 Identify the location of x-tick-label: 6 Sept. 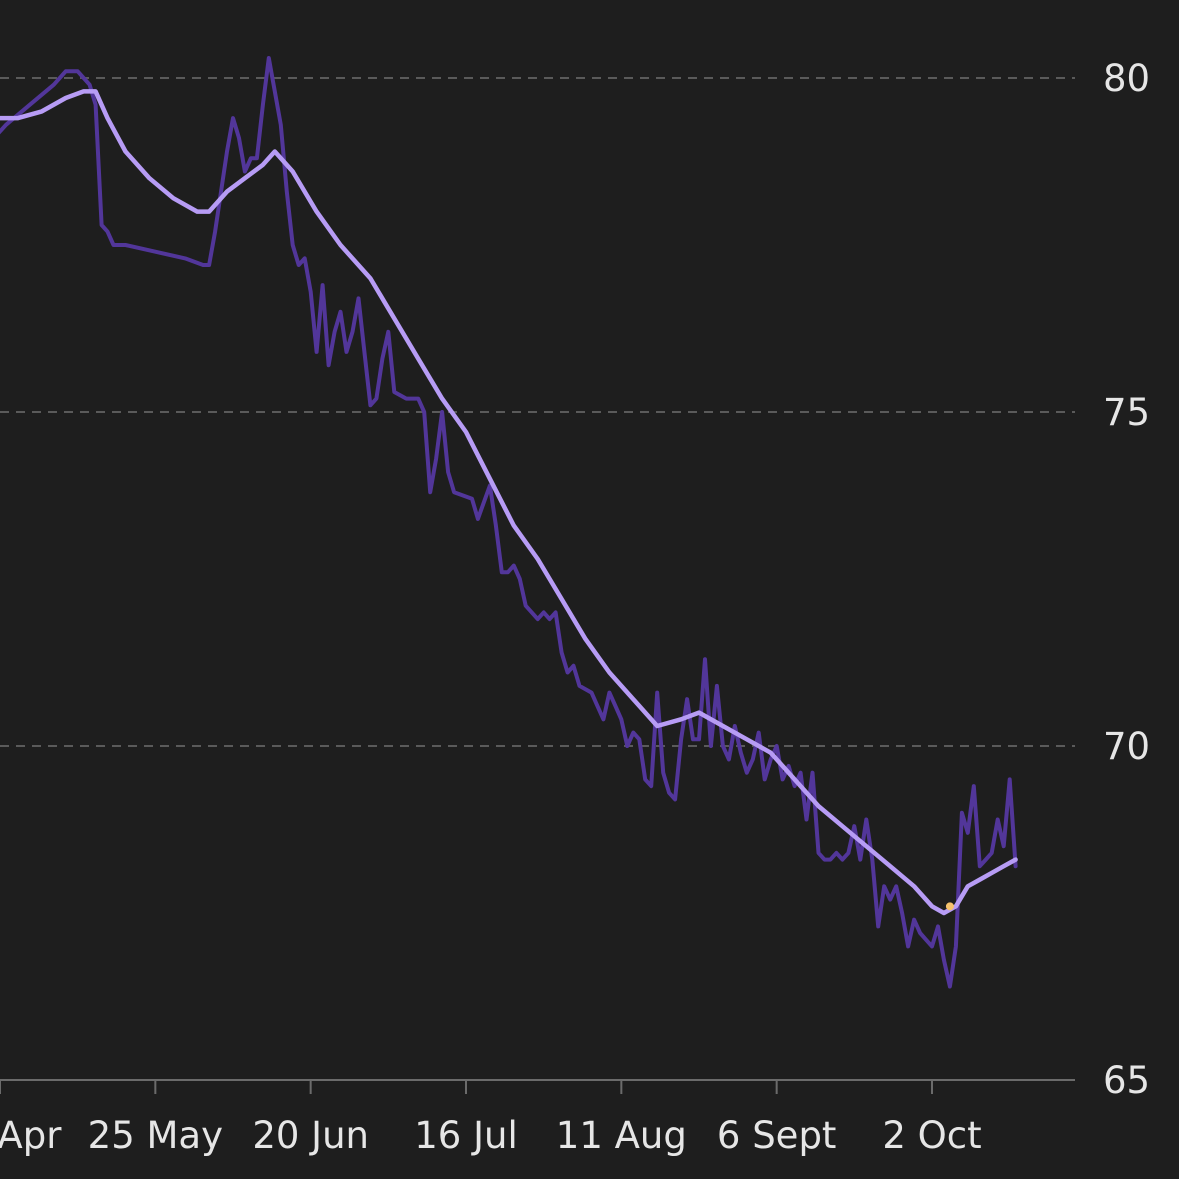
(777, 1135).